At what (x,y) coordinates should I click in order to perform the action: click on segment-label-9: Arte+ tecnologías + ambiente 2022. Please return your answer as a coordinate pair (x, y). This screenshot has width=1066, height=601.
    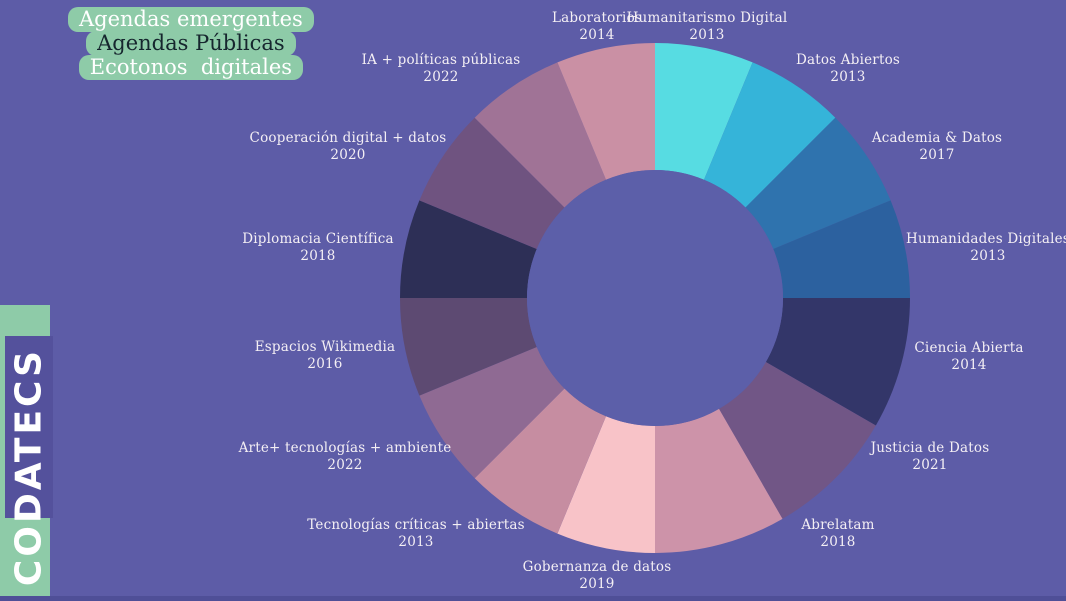
    Looking at the image, I should click on (345, 456).